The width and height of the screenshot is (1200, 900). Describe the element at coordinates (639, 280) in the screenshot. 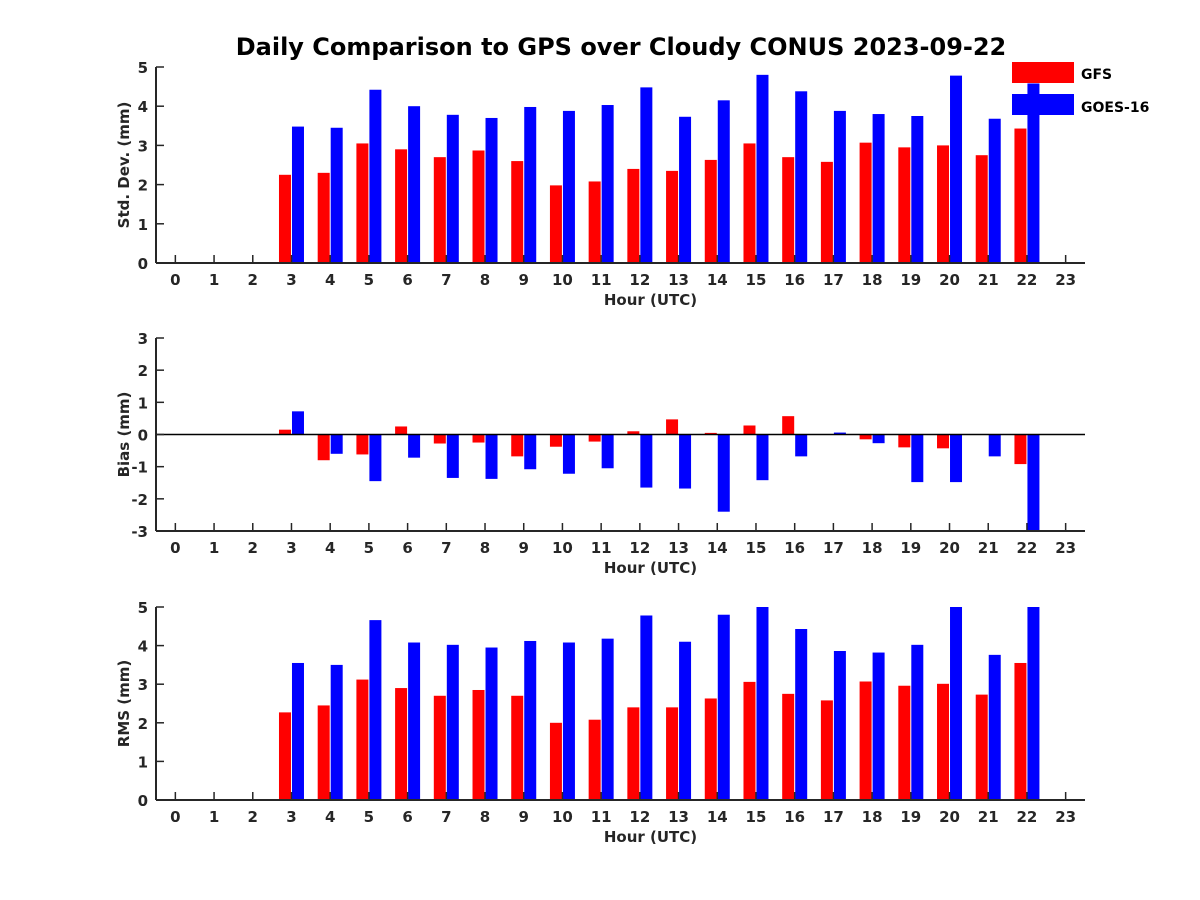

I see `x-tick-label: 12` at that location.